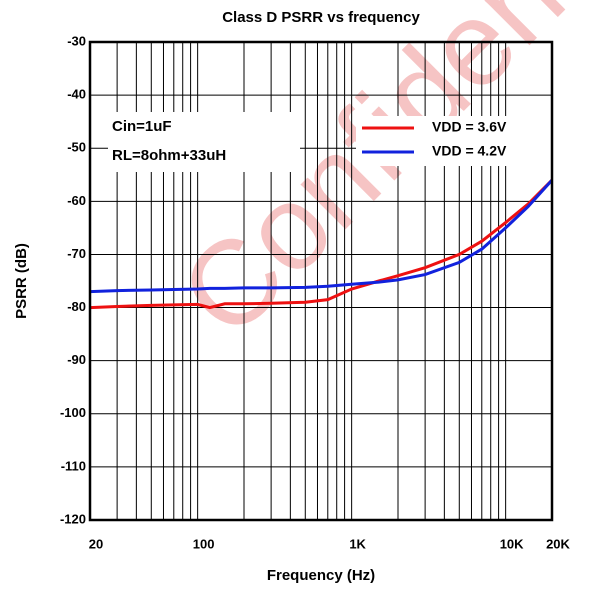 The image size is (594, 593). Describe the element at coordinates (76, 359) in the screenshot. I see `y-tick-label: -90` at that location.